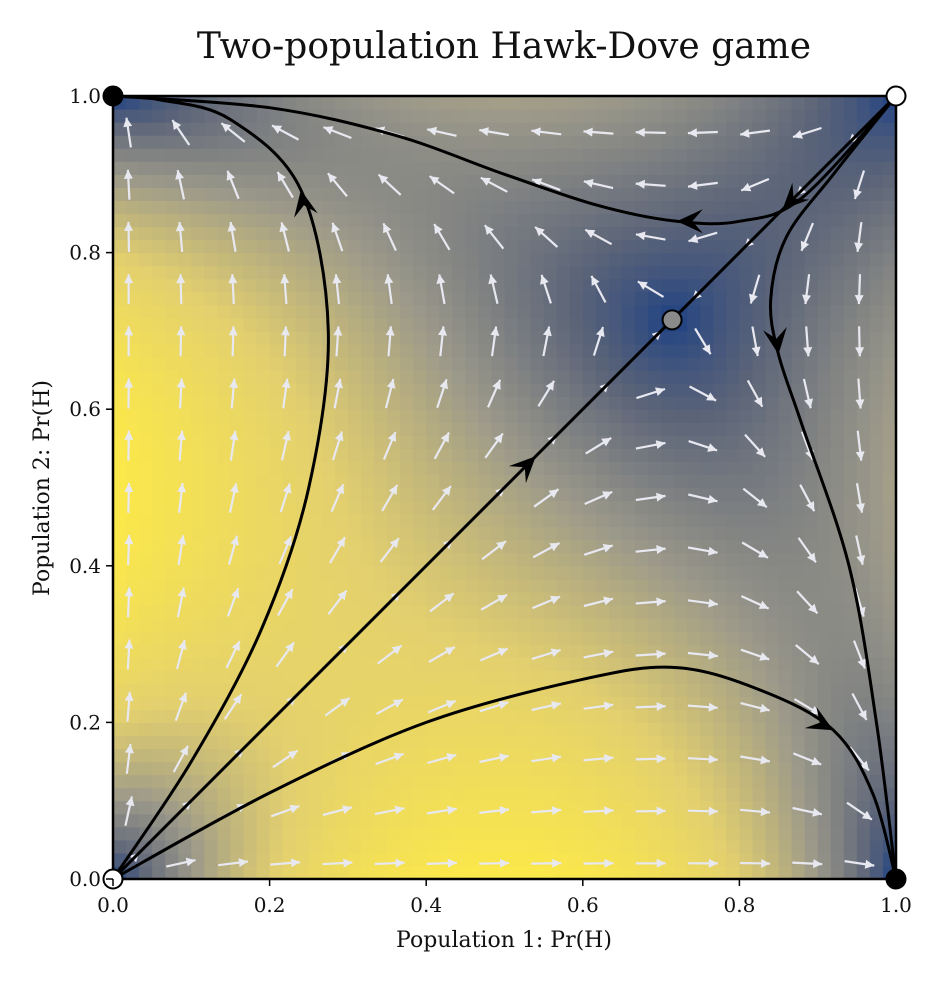 This screenshot has width=944, height=984. Describe the element at coordinates (775, 341) in the screenshot. I see `trajectory-arrowhead` at that location.